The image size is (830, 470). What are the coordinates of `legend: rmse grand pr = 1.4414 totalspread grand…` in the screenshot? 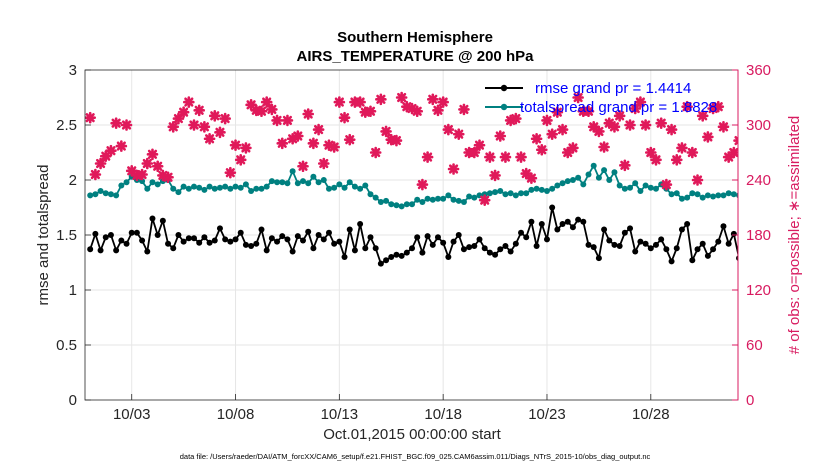 It's located at (601, 98).